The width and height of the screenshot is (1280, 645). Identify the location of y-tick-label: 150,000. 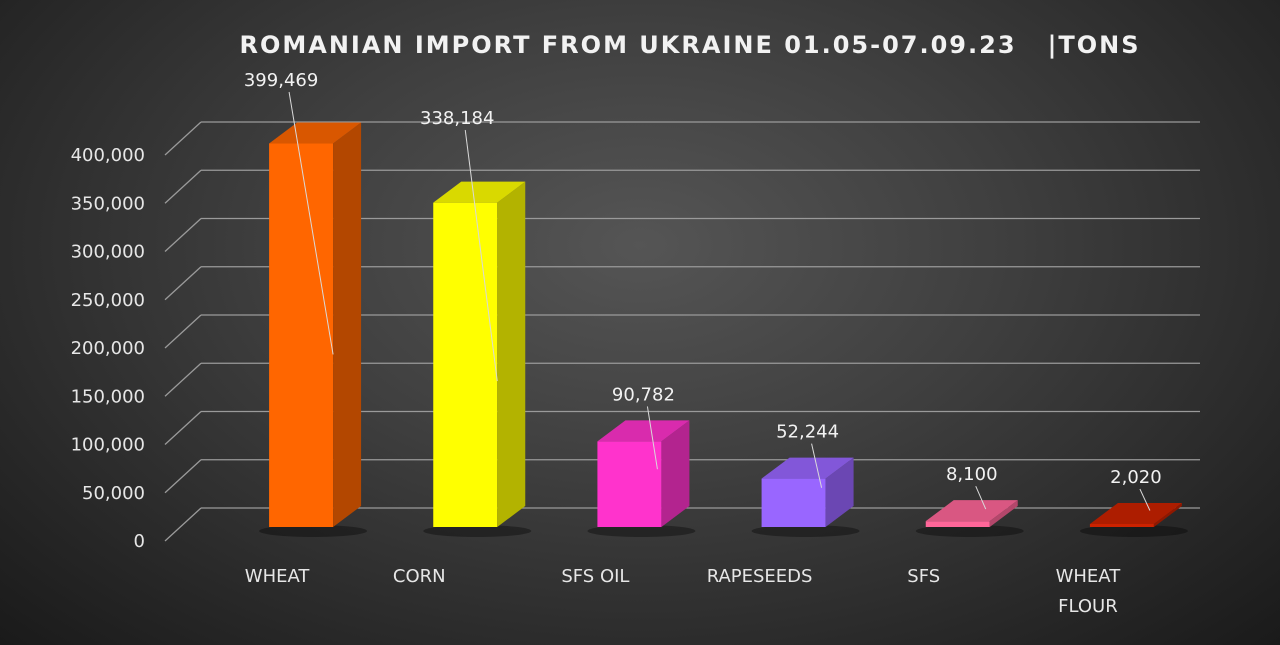
(108, 396).